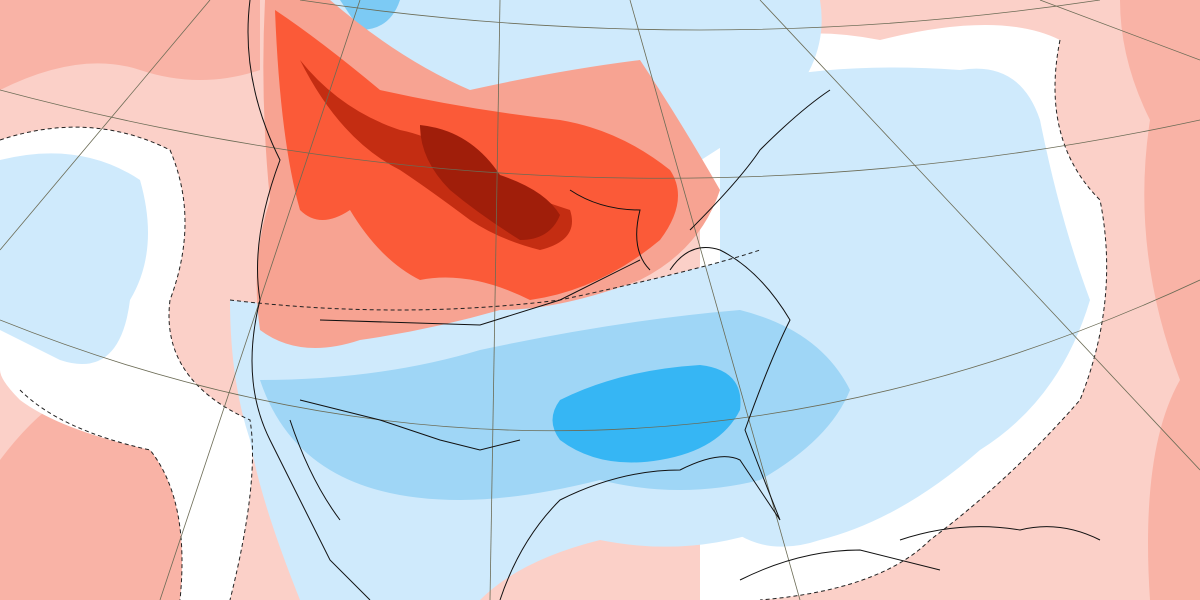  Describe the element at coordinates (646, 414) in the screenshot. I see `colder-region` at that location.